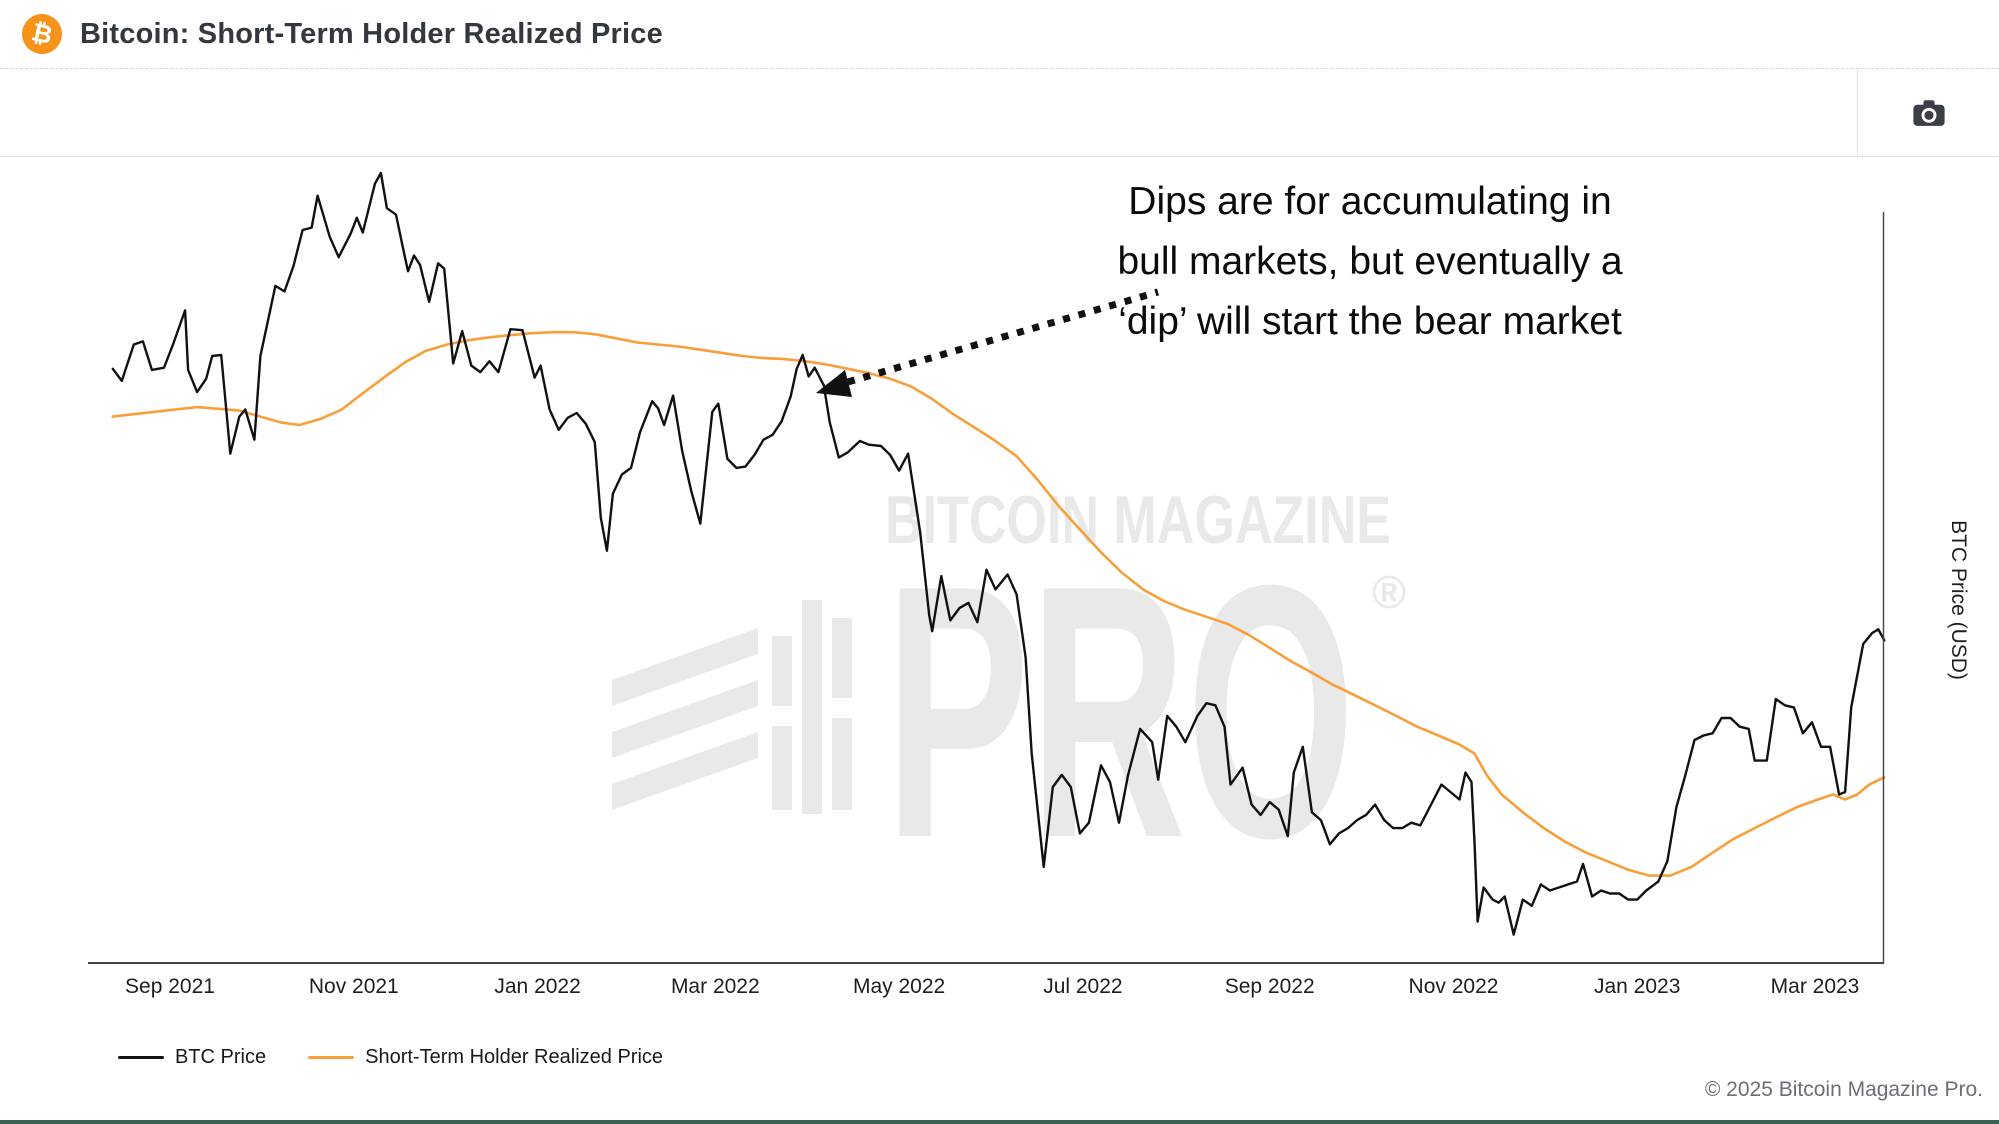 This screenshot has height=1124, width=1999. What do you see at coordinates (1370, 201) in the screenshot?
I see `annotation-line: Dips are for accumulating in` at bounding box center [1370, 201].